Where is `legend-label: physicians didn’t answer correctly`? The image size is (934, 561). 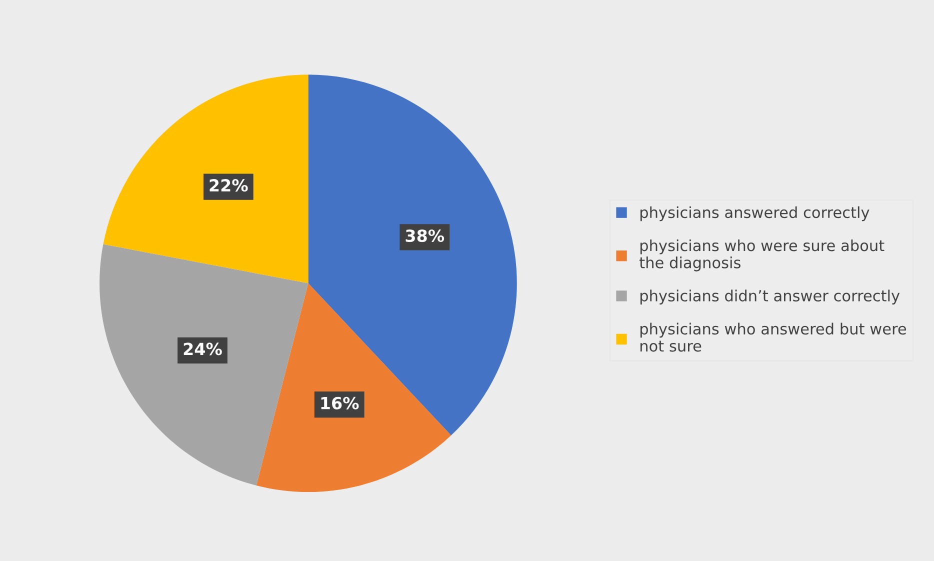
legend-label: physicians didn’t answer correctly is located at coordinates (770, 297).